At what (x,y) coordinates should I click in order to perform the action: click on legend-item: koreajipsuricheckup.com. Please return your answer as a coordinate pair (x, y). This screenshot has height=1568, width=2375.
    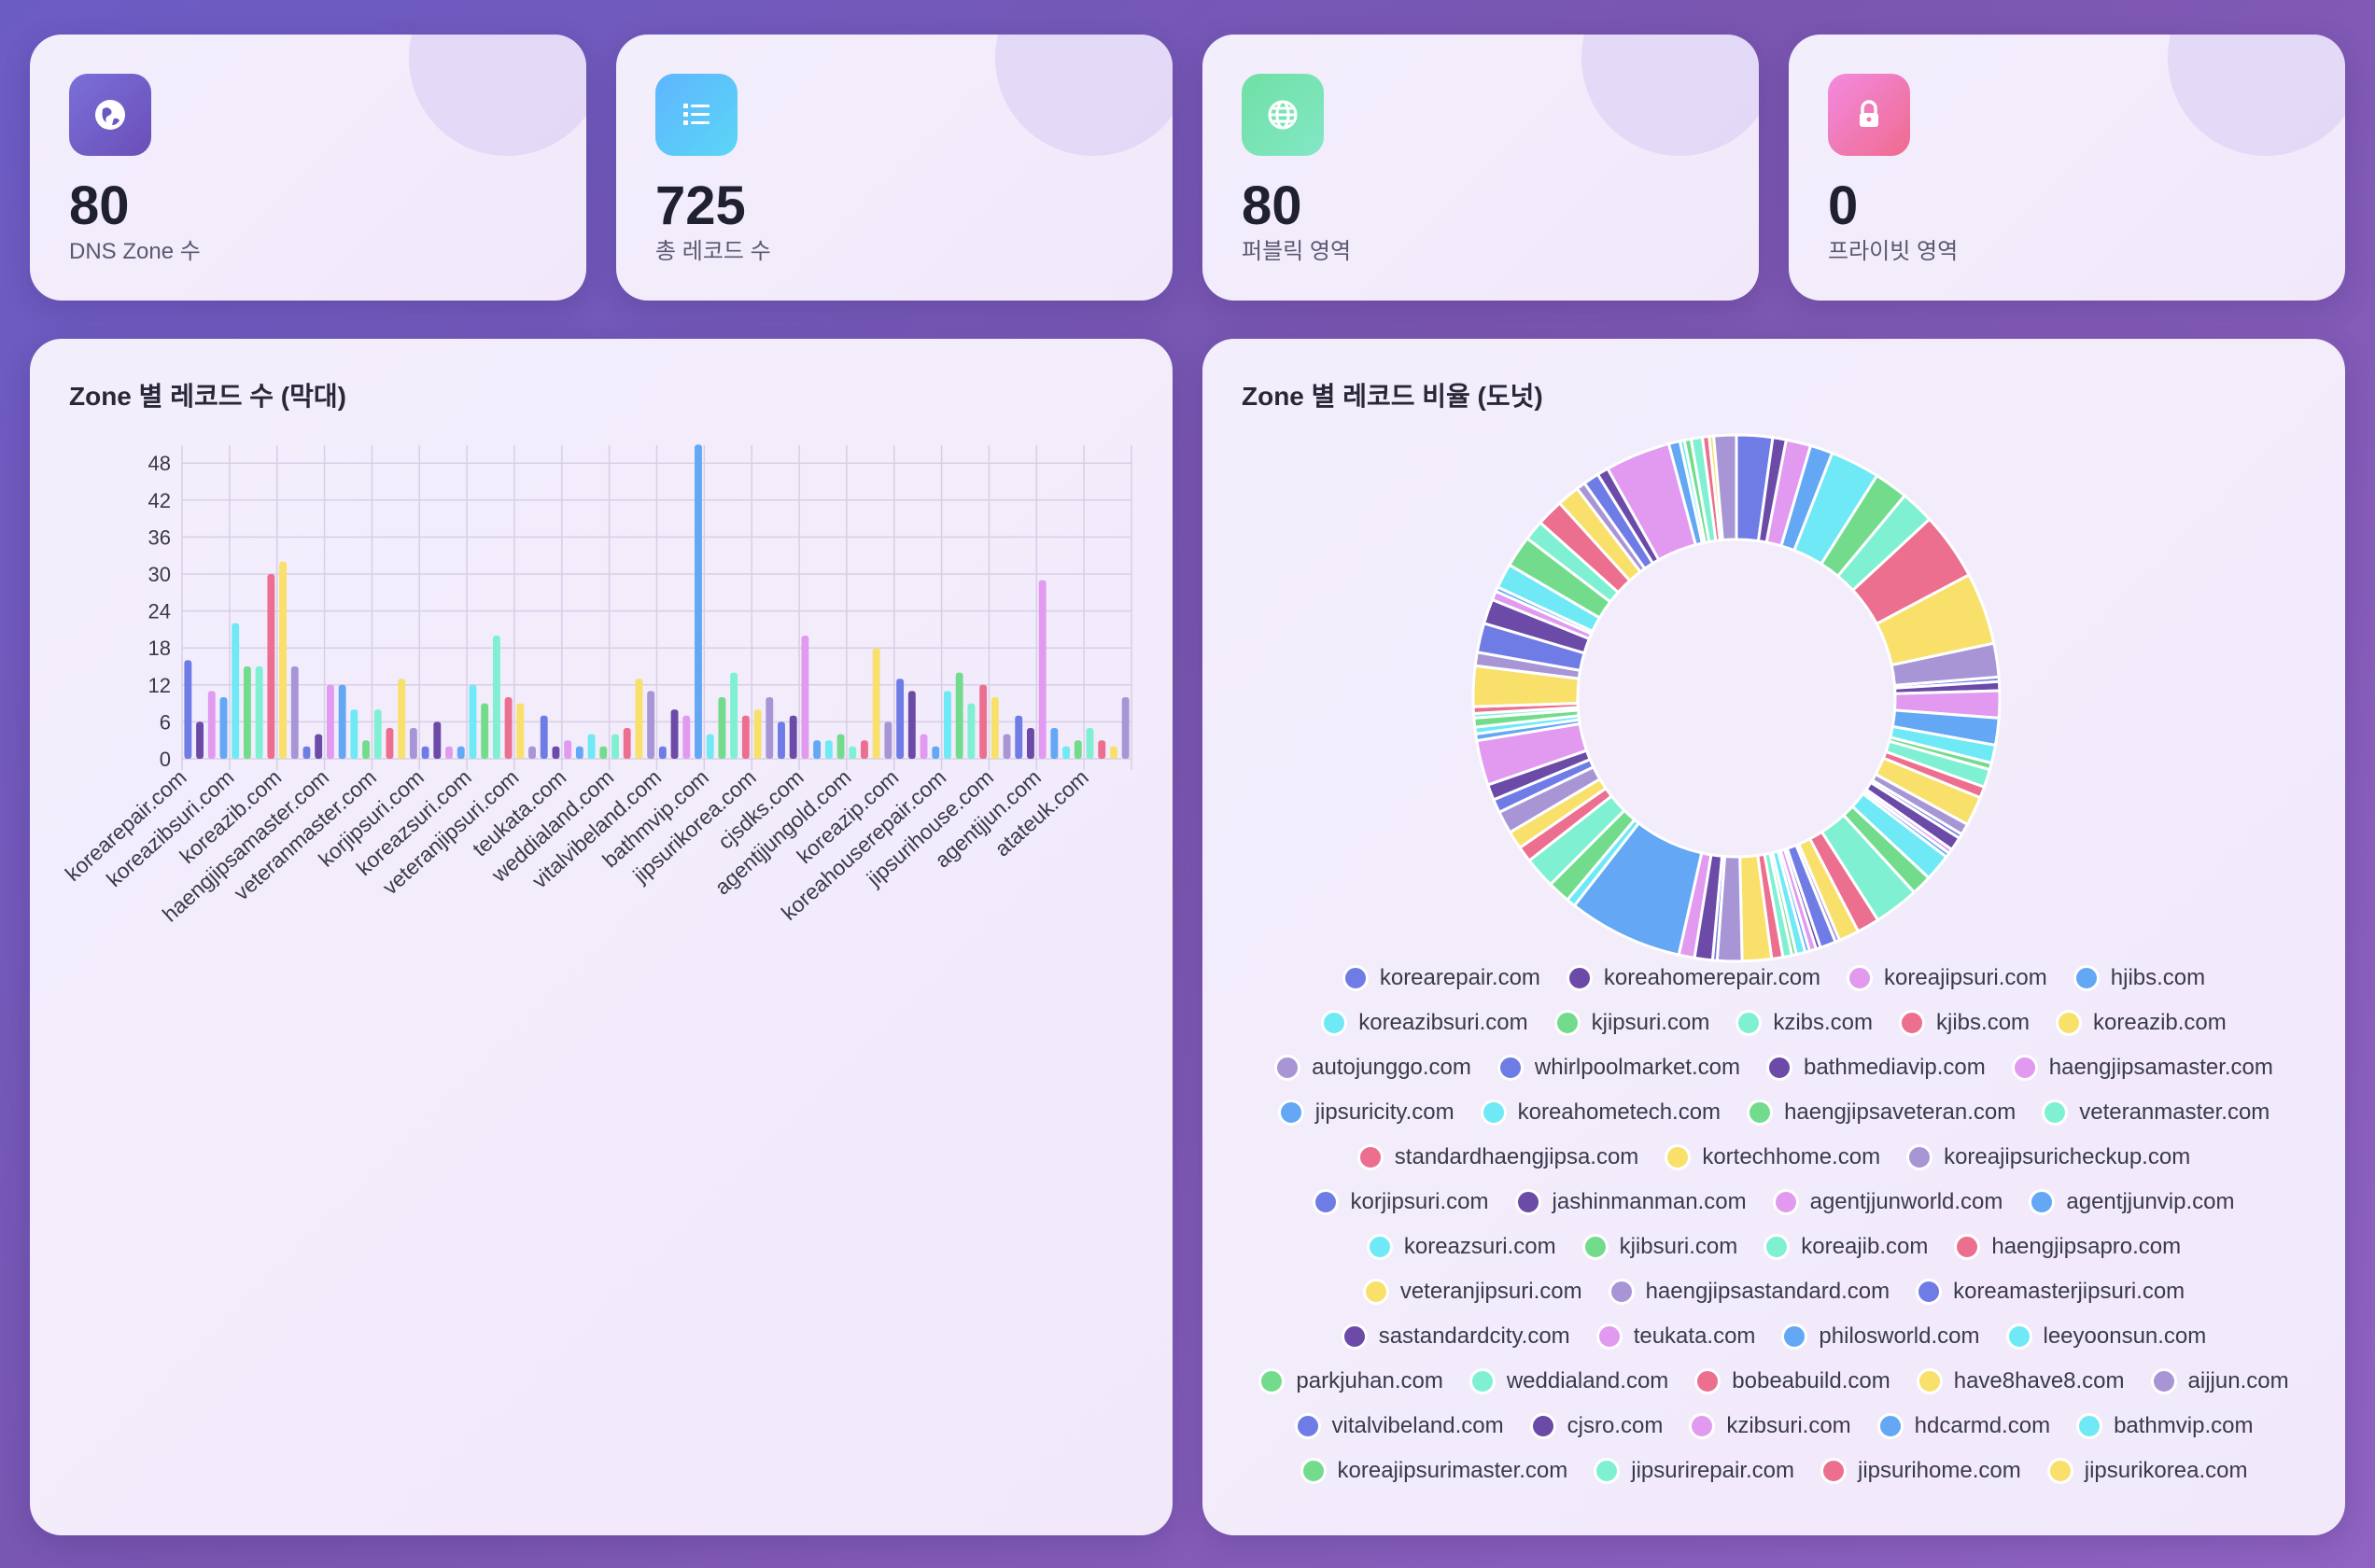
    Looking at the image, I should click on (2048, 1157).